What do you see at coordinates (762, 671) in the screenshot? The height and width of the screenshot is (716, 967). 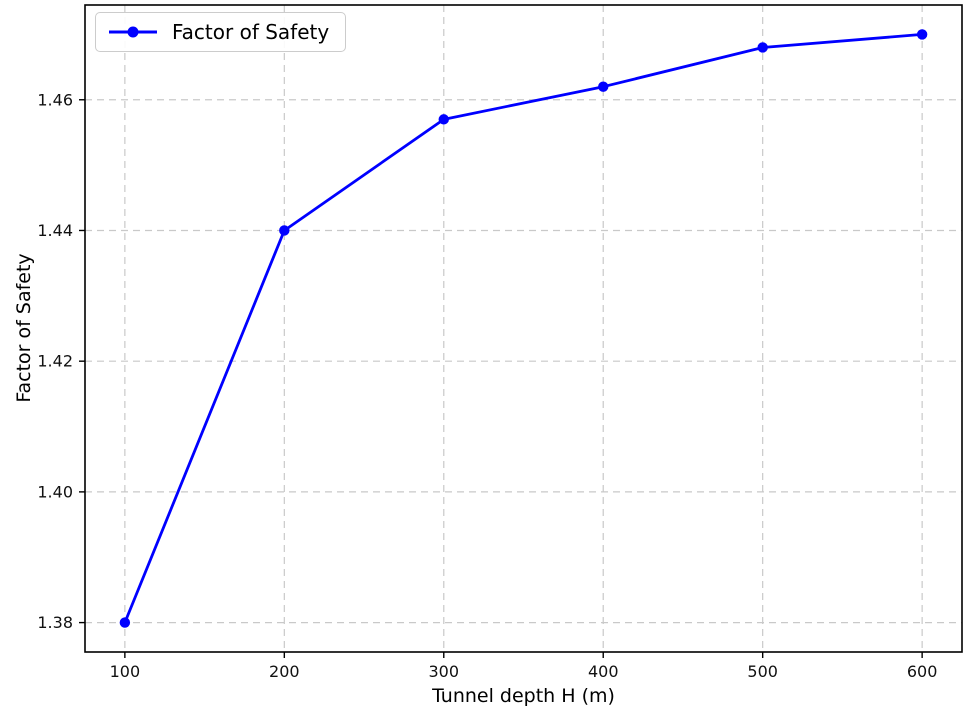 I see `x-tick-label: 500` at bounding box center [762, 671].